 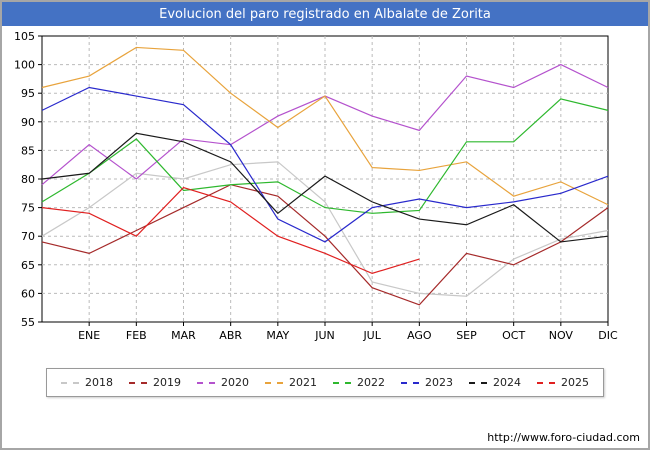 What do you see at coordinates (28, 322) in the screenshot?
I see `y-tick-label: 55` at bounding box center [28, 322].